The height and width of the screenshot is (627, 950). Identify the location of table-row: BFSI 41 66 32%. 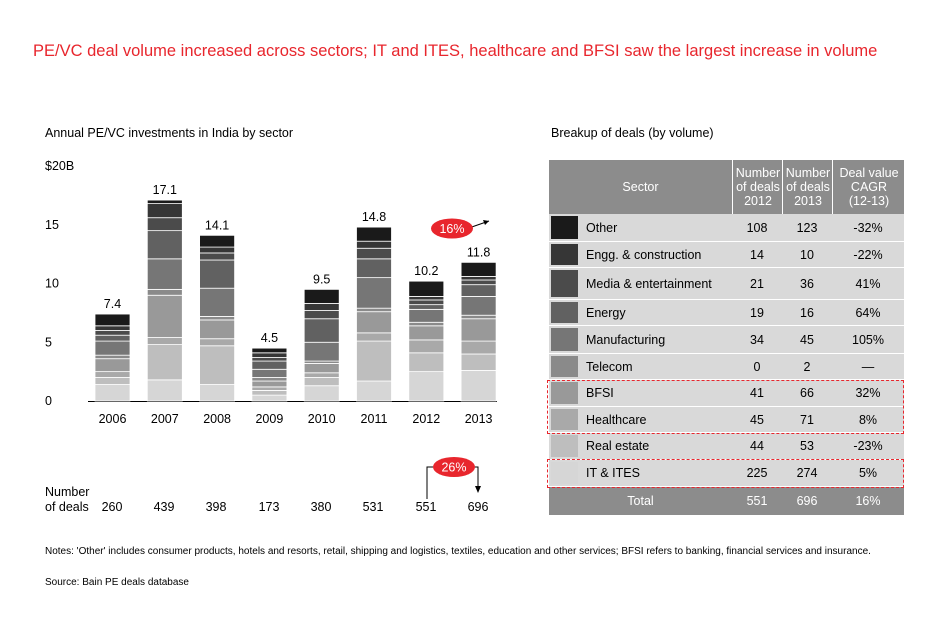
(726, 393).